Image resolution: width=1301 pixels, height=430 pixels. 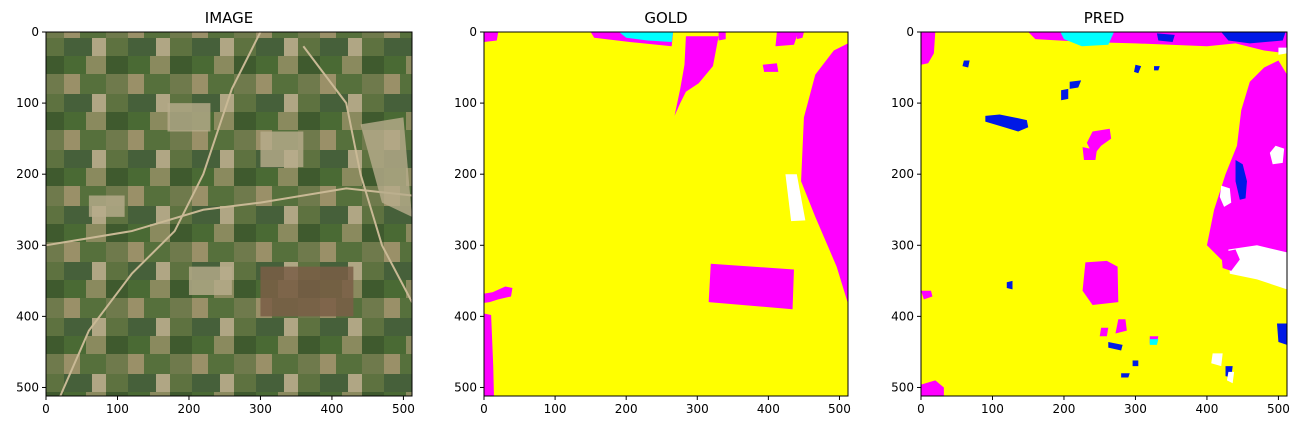 What do you see at coordinates (1104, 18) in the screenshot?
I see `panel-title: PRED` at bounding box center [1104, 18].